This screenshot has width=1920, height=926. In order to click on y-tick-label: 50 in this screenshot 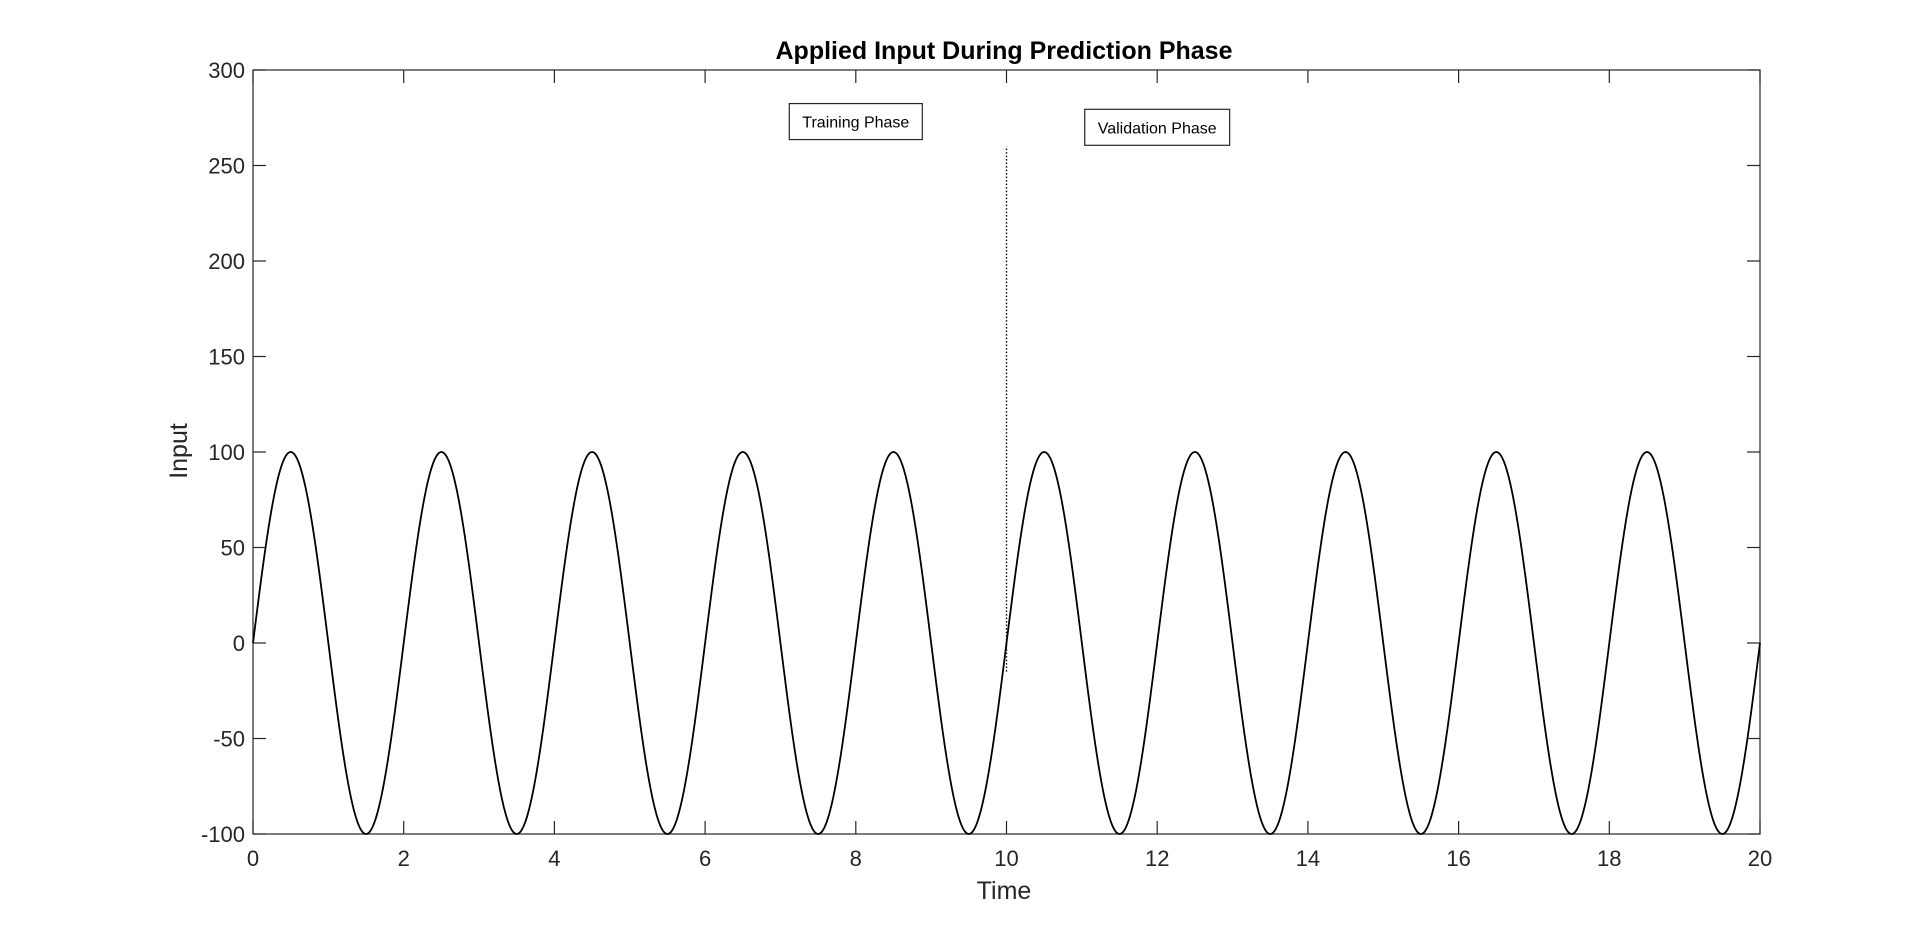, I will do `click(233, 548)`.